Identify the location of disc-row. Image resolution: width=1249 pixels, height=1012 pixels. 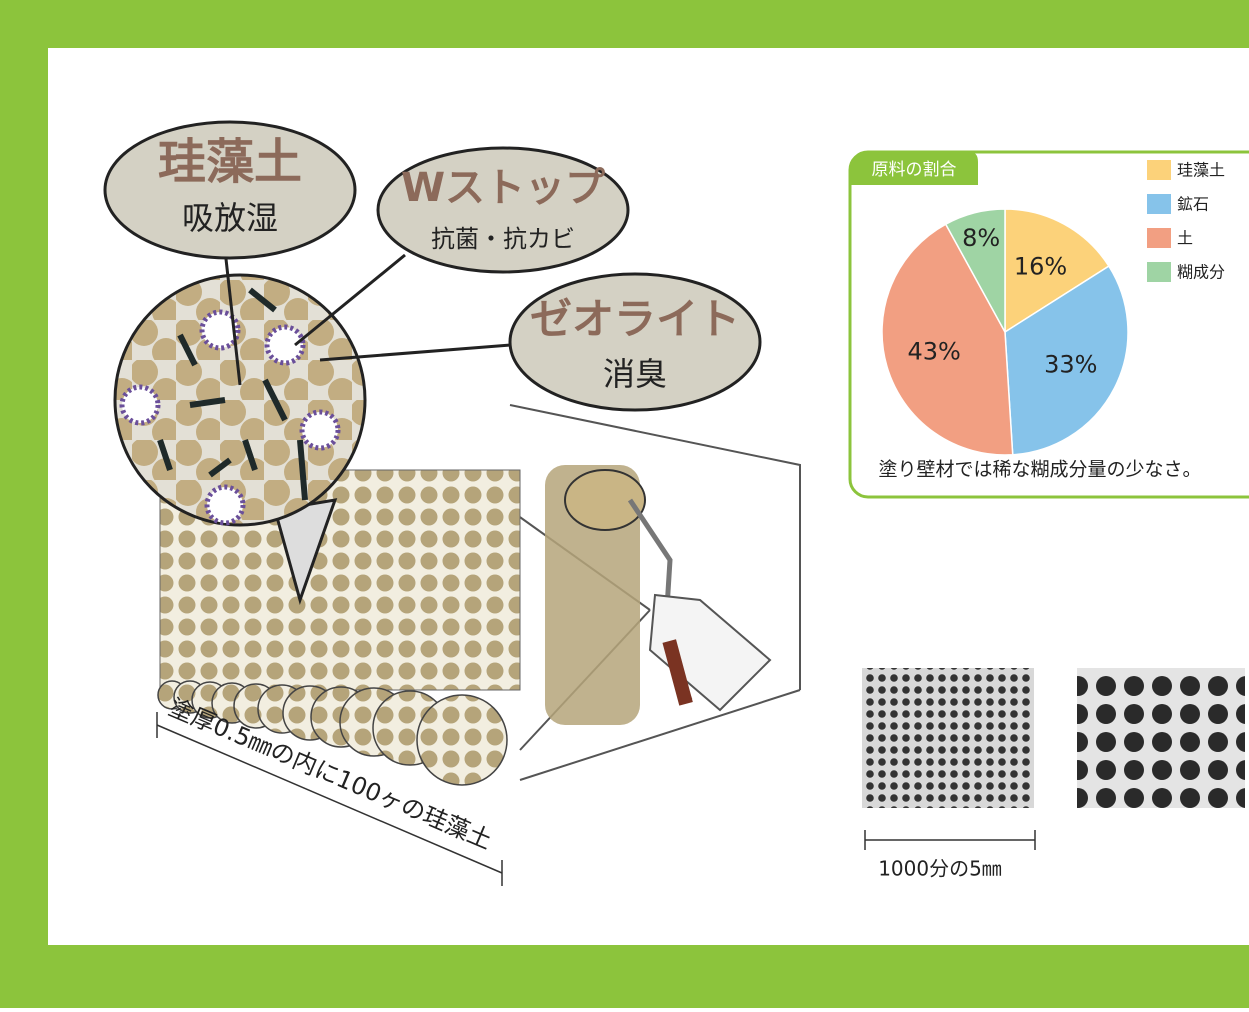
(332, 733).